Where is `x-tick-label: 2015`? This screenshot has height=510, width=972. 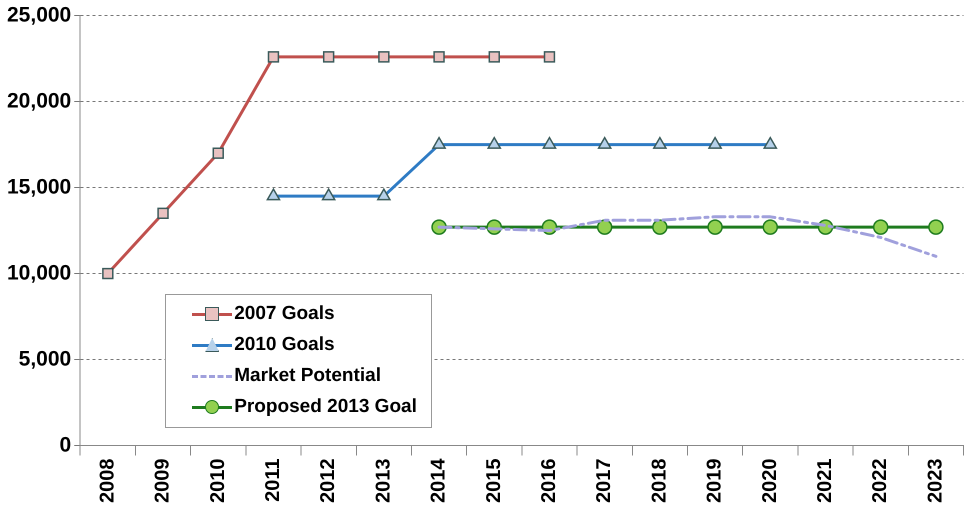
x-tick-label: 2015 is located at coordinates (493, 481).